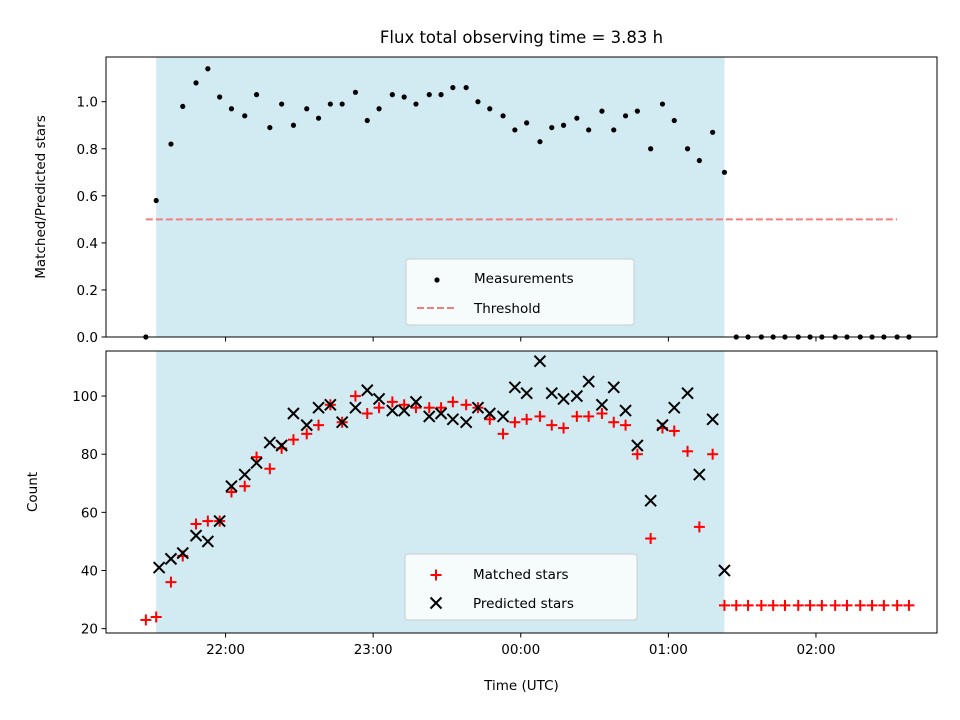 Image resolution: width=960 pixels, height=720 pixels. What do you see at coordinates (520, 292) in the screenshot?
I see `top-legend: Measurements Threshold` at bounding box center [520, 292].